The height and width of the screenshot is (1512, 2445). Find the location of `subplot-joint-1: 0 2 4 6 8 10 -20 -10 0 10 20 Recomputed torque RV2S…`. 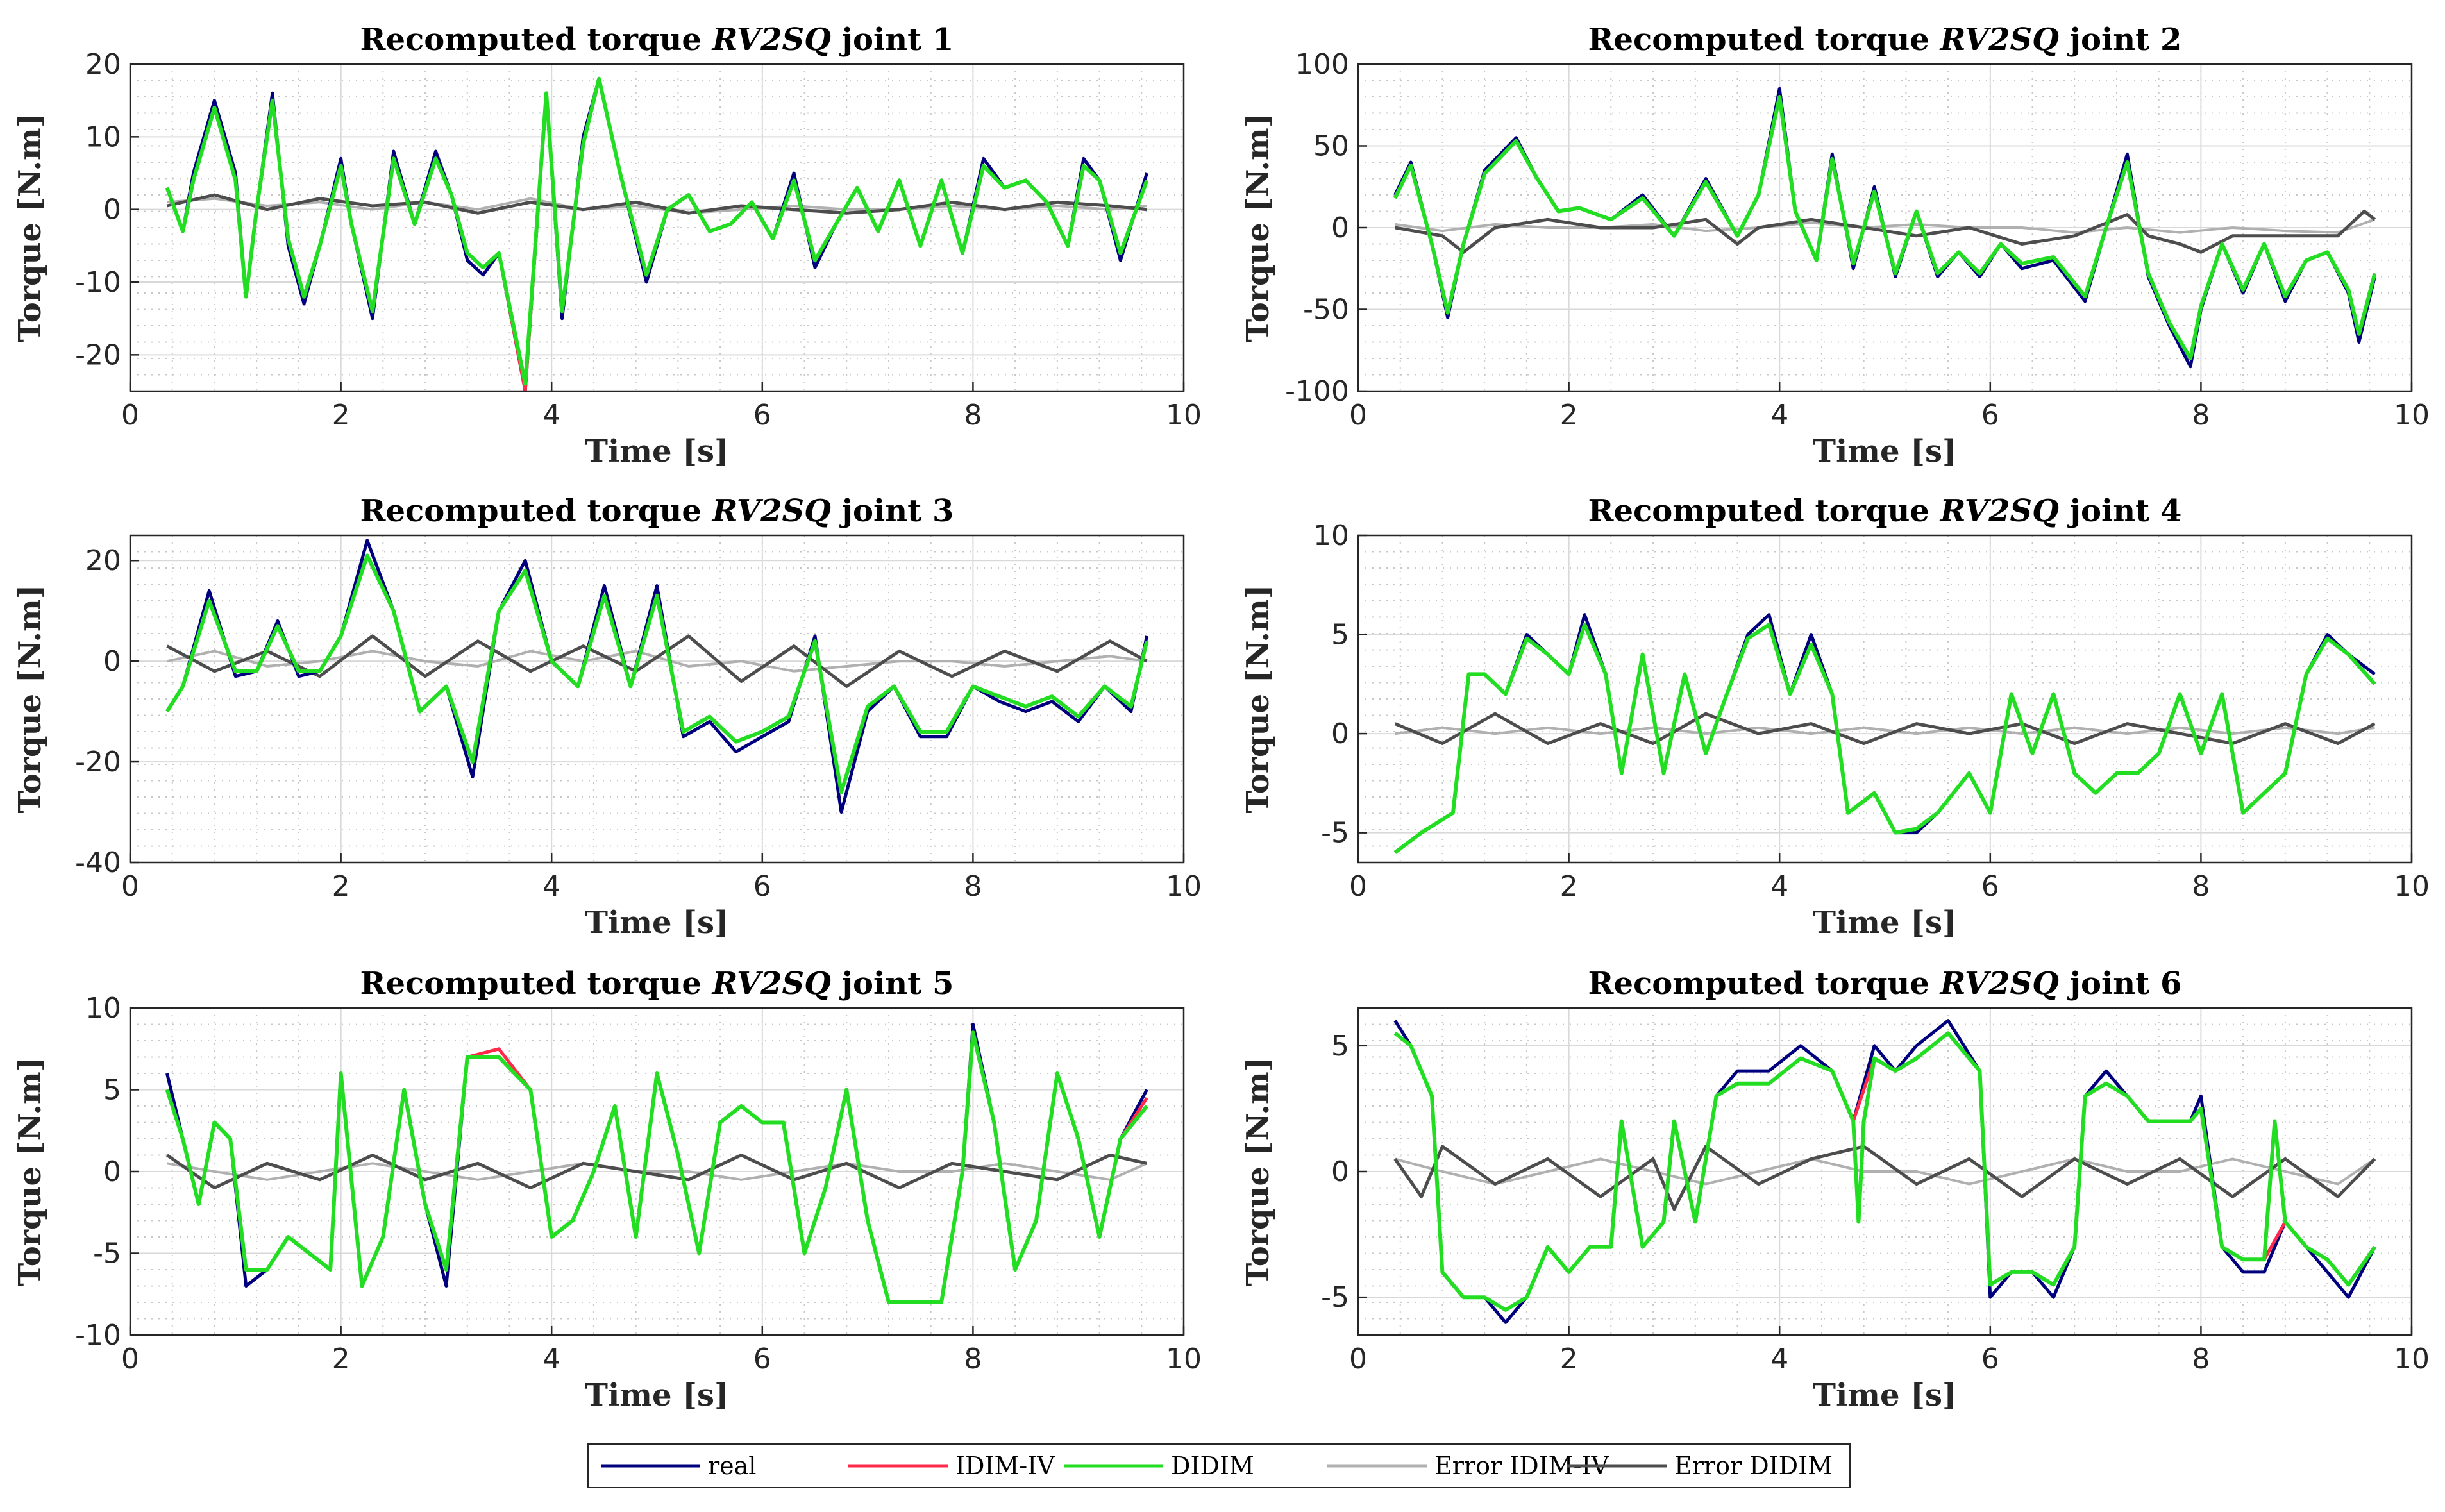

subplot-joint-1: 0 2 4 6 8 10 -20 -10 0 10 20 Recomputed torque RV2S… is located at coordinates (607, 245).